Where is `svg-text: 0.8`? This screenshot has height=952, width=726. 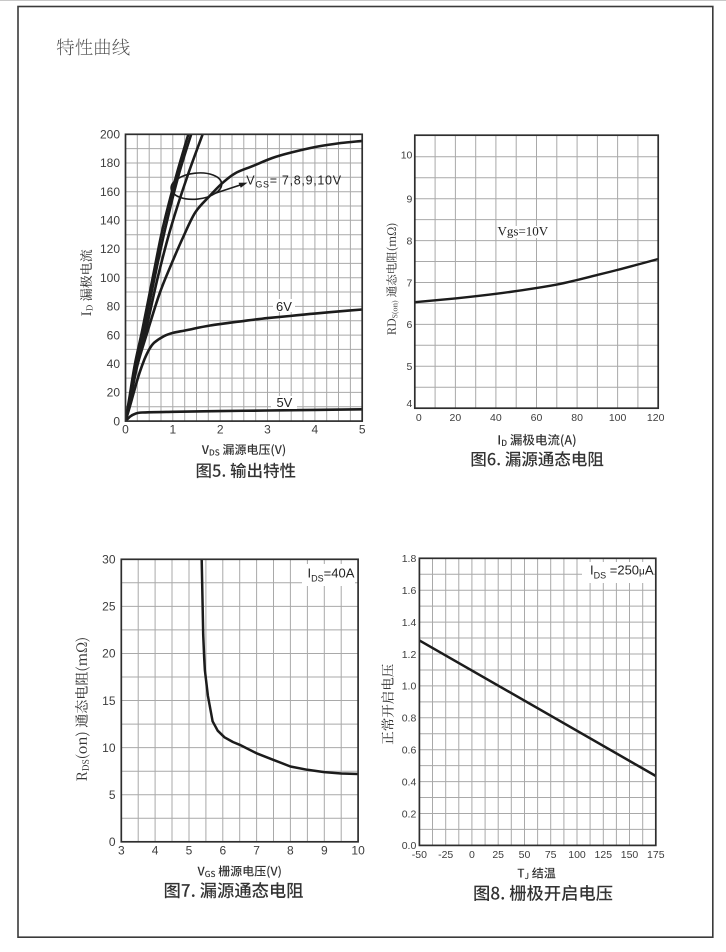
svg-text: 0.8 is located at coordinates (409, 719).